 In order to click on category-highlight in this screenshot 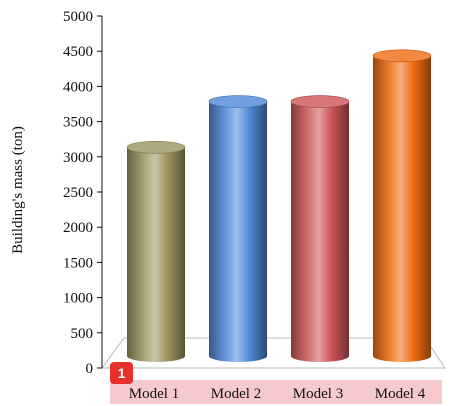, I will do `click(276, 392)`.